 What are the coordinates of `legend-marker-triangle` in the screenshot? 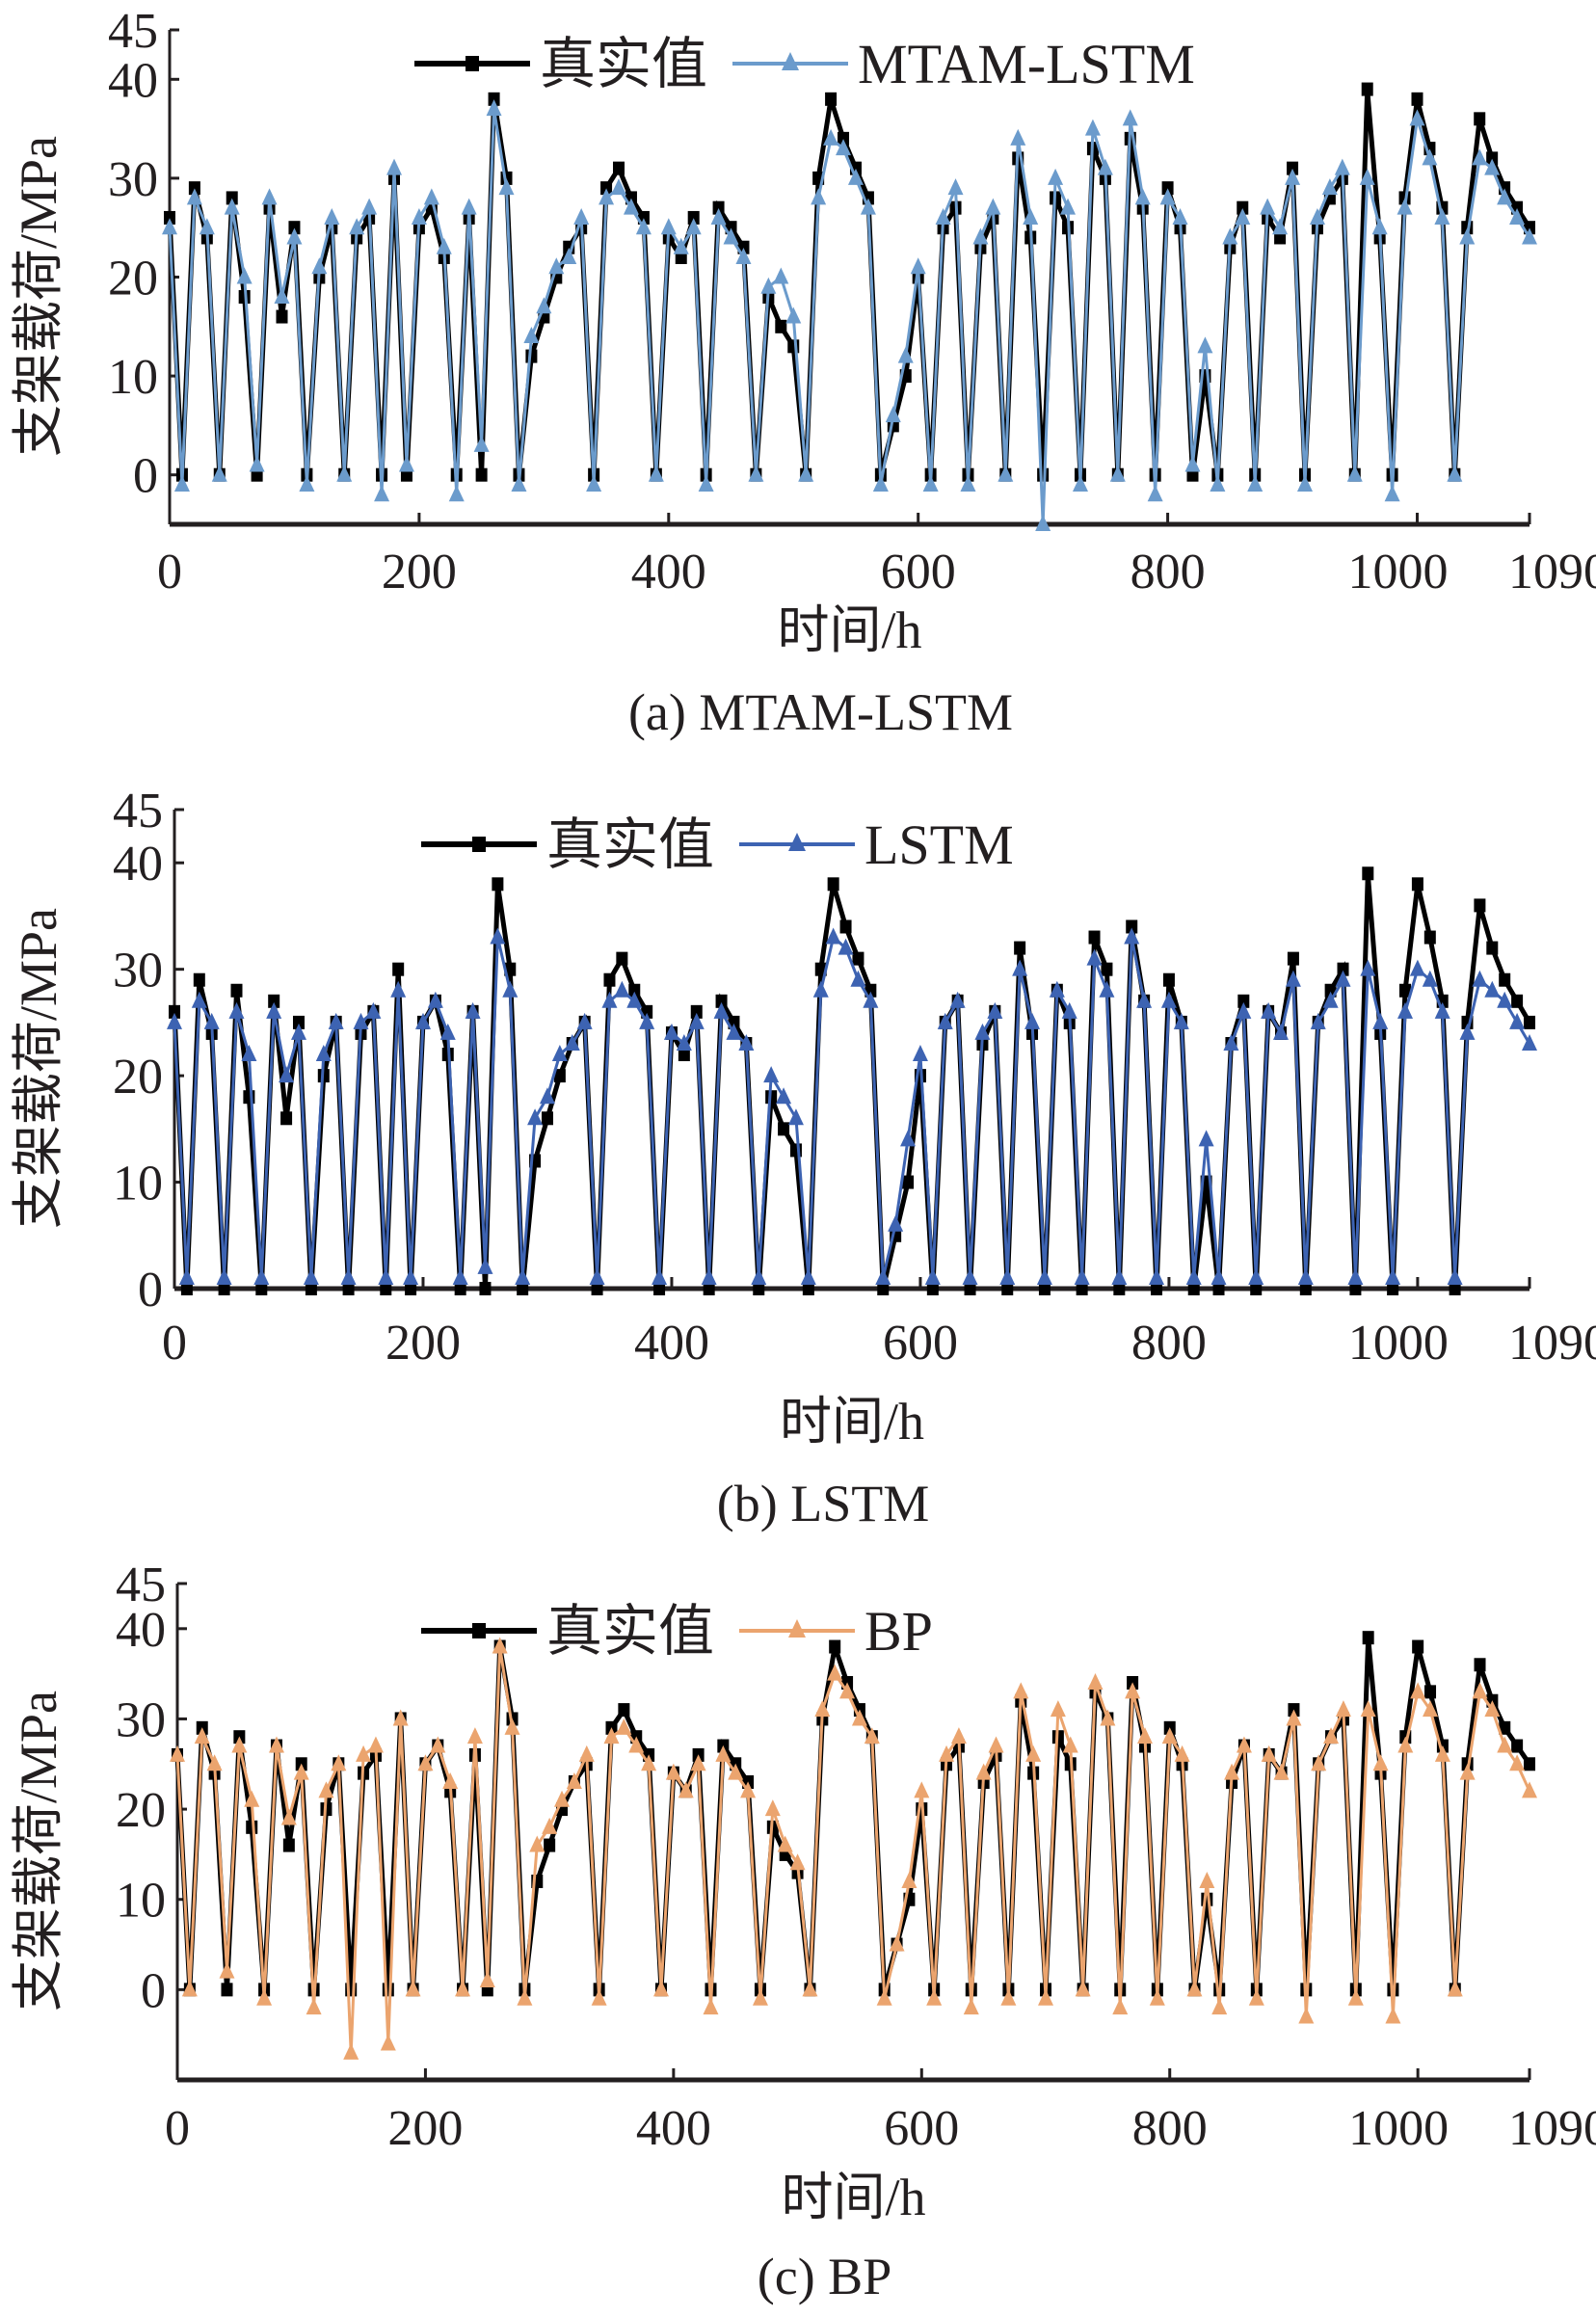 It's located at (797, 842).